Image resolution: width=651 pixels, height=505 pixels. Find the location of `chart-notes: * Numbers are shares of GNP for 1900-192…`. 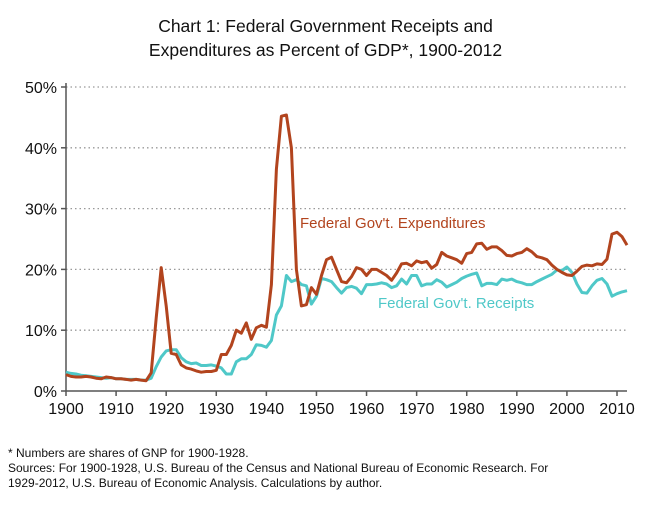

chart-notes: * Numbers are shares of GNP for 1900-192… is located at coordinates (278, 468).